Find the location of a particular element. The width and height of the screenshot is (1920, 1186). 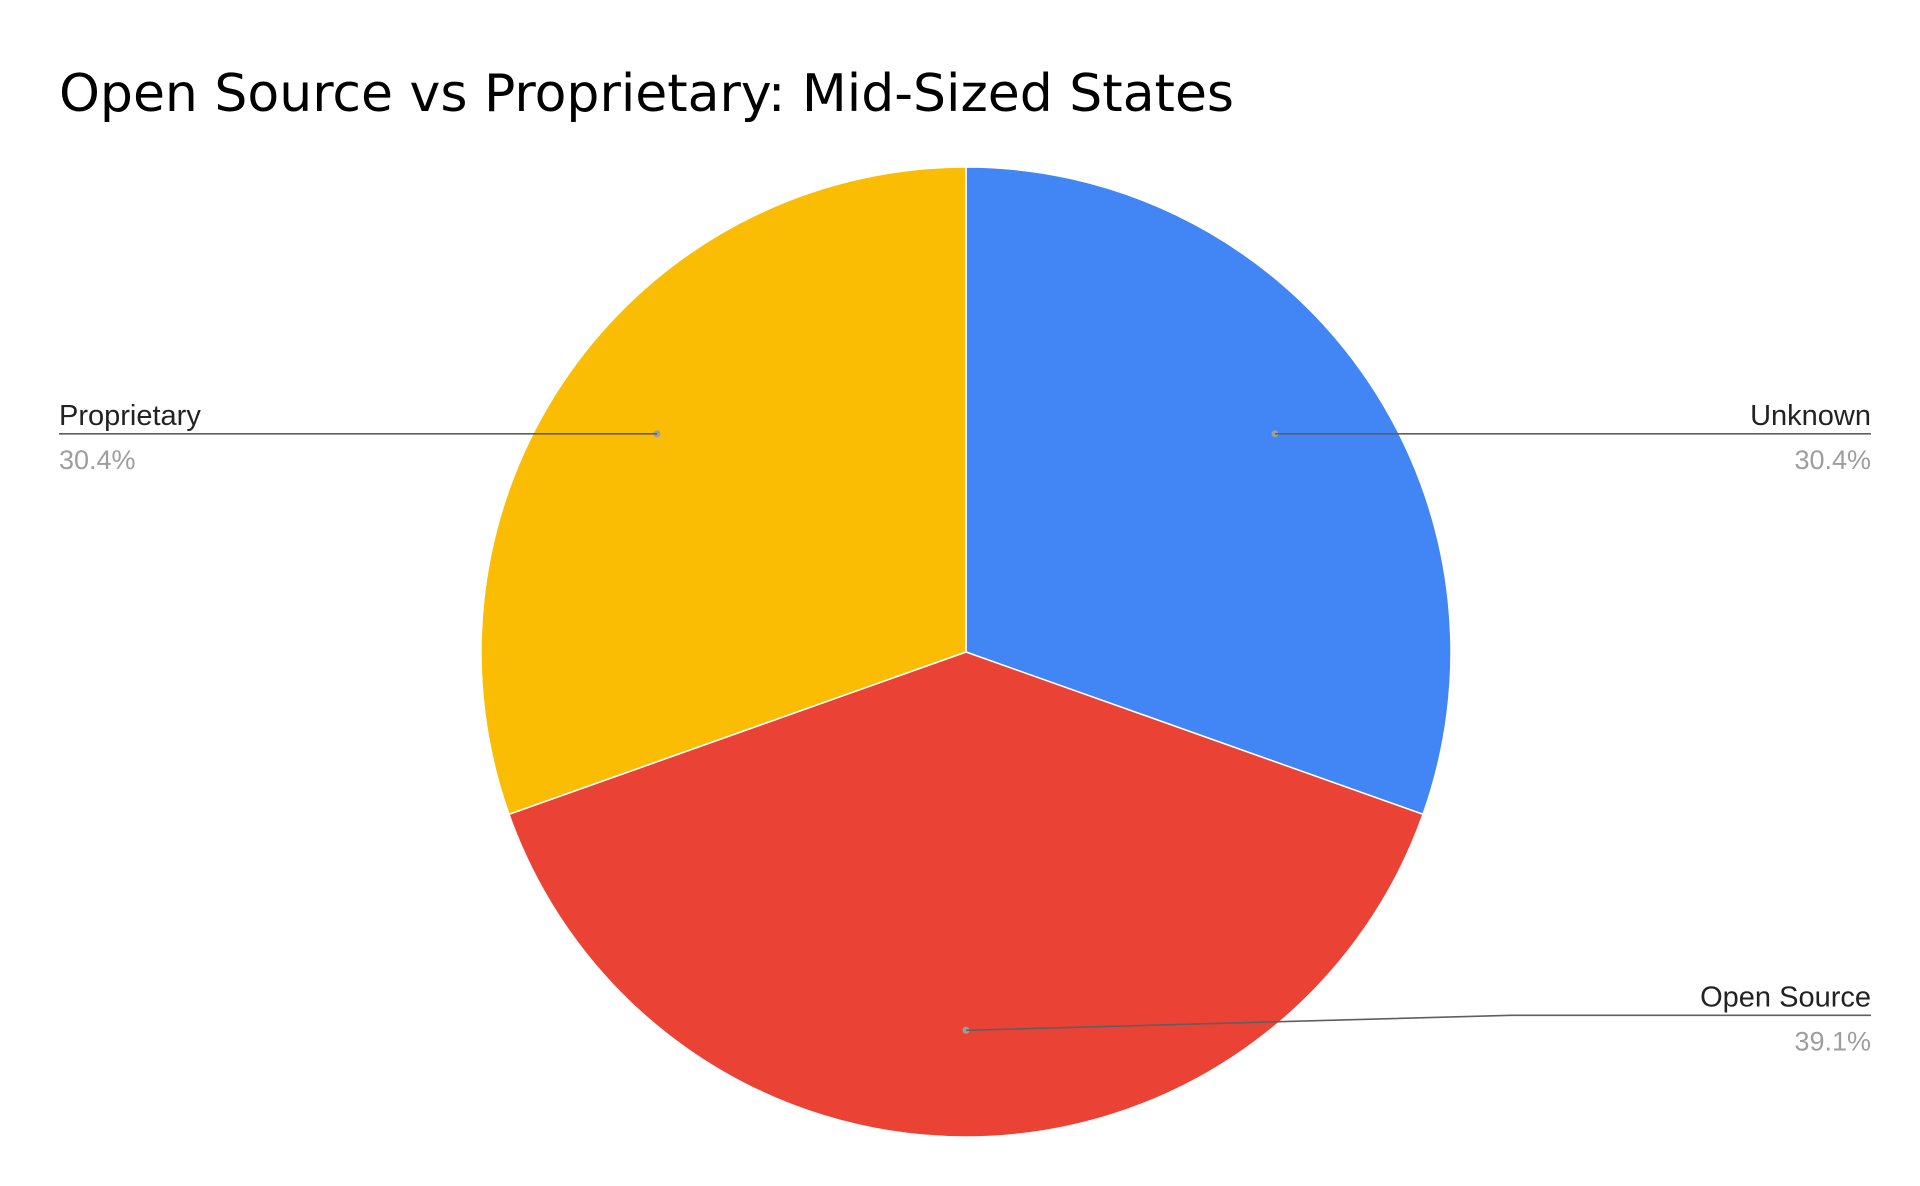

slice-percent-unknown: 30.4% is located at coordinates (1832, 460).